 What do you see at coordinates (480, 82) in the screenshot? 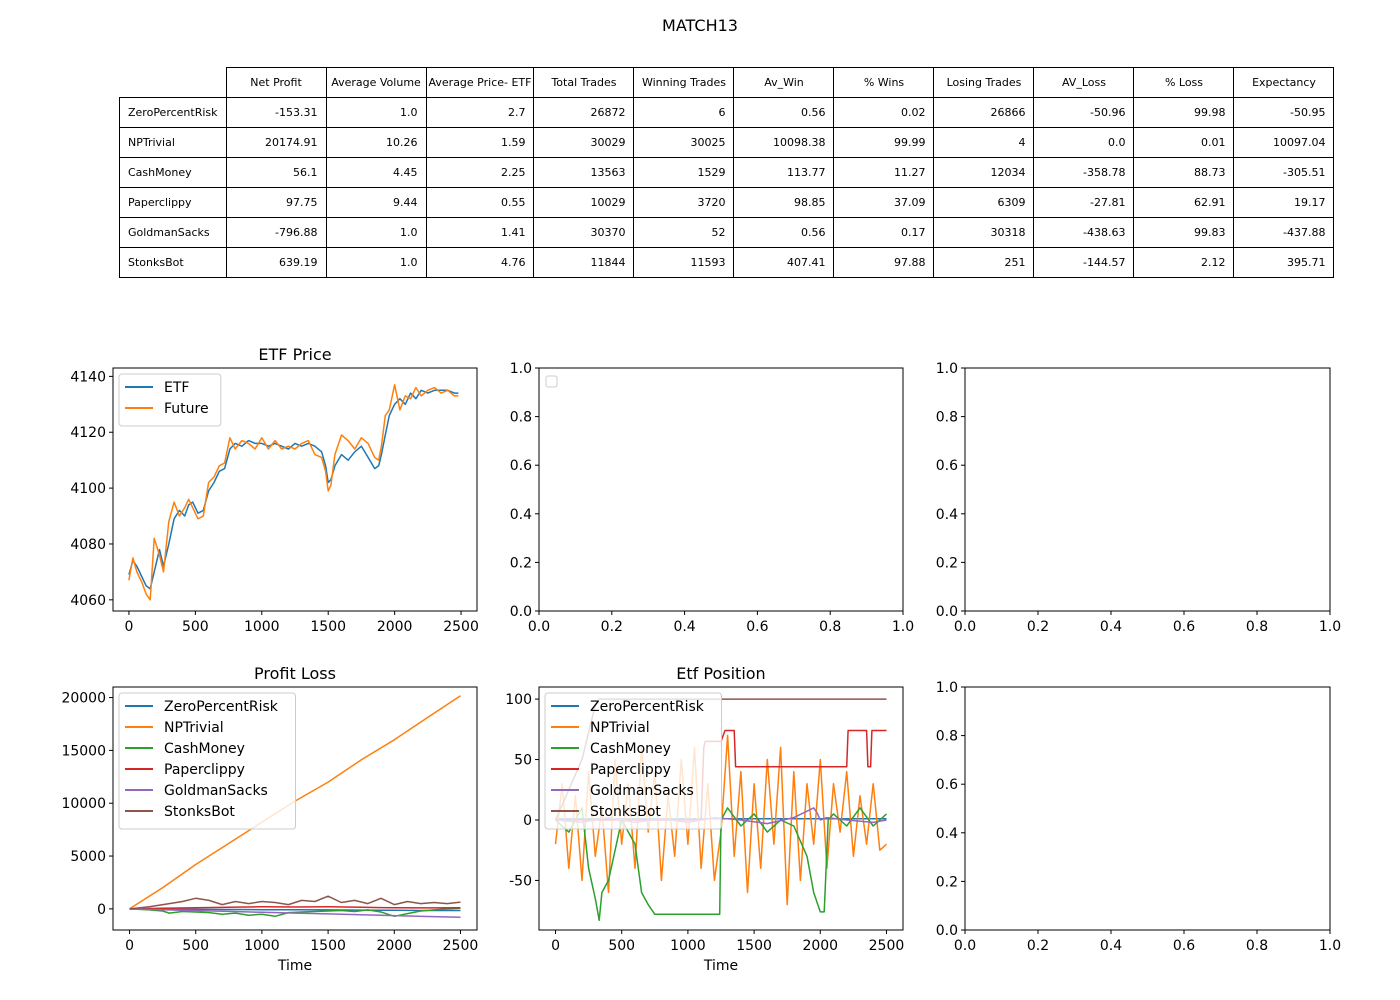
I see `column-header: Average Price- ETF` at bounding box center [480, 82].